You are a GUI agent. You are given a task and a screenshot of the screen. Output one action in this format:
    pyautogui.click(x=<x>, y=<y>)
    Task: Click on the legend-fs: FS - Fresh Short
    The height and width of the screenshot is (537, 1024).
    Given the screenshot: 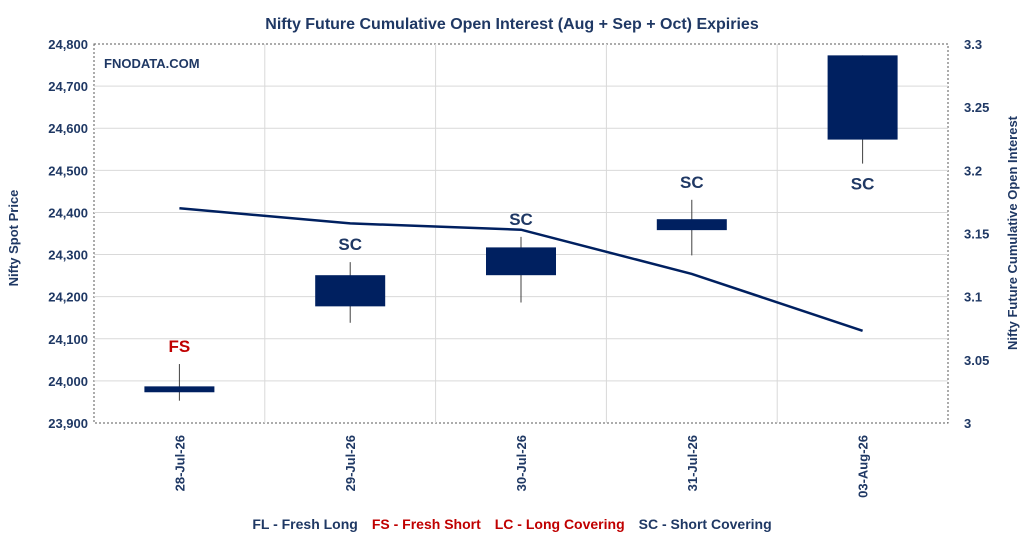 What is the action you would take?
    pyautogui.click(x=426, y=524)
    